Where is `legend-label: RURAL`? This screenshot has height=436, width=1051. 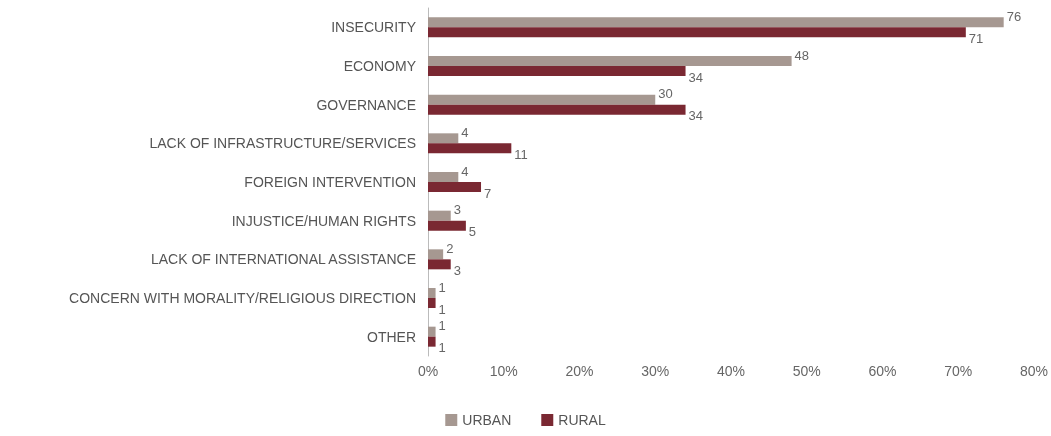 legend-label: RURAL is located at coordinates (582, 420).